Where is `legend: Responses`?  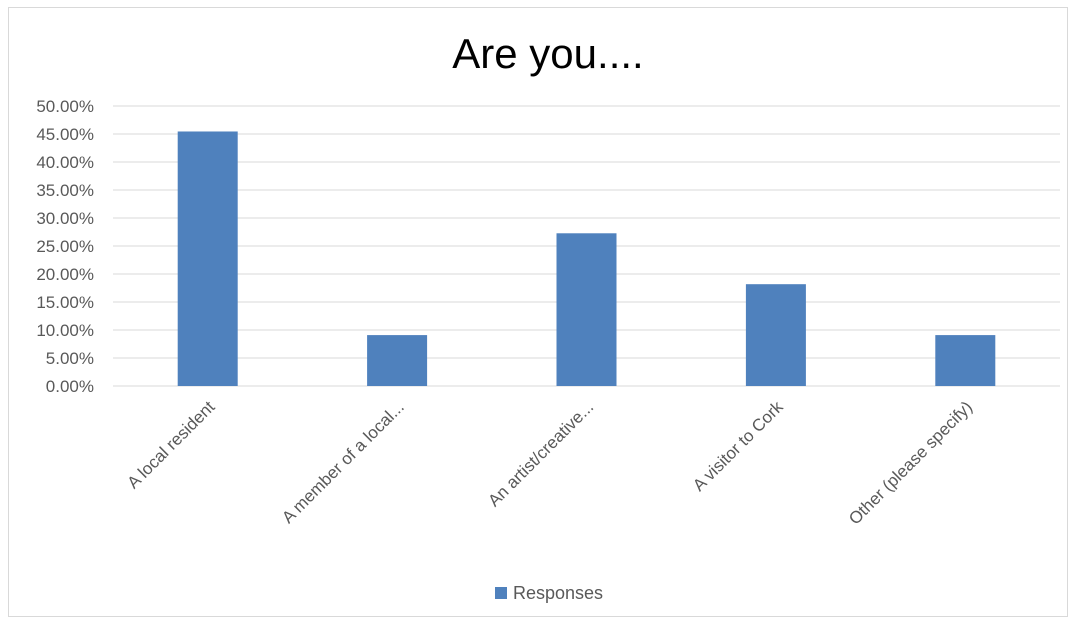 legend: Responses is located at coordinates (549, 593).